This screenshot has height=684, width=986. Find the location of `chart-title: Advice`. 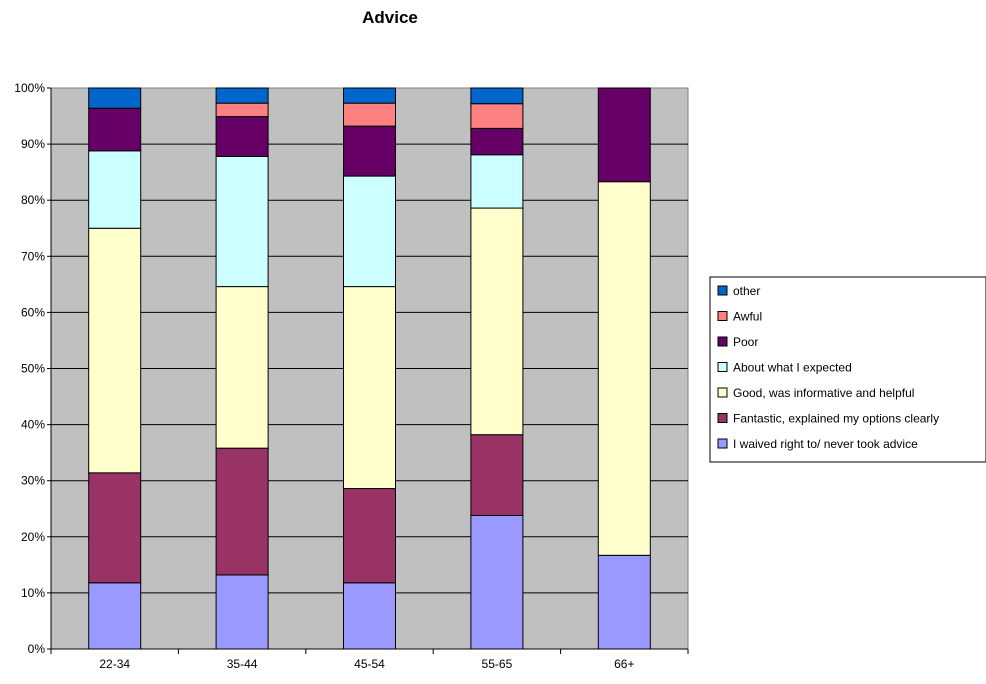

chart-title: Advice is located at coordinates (390, 17).